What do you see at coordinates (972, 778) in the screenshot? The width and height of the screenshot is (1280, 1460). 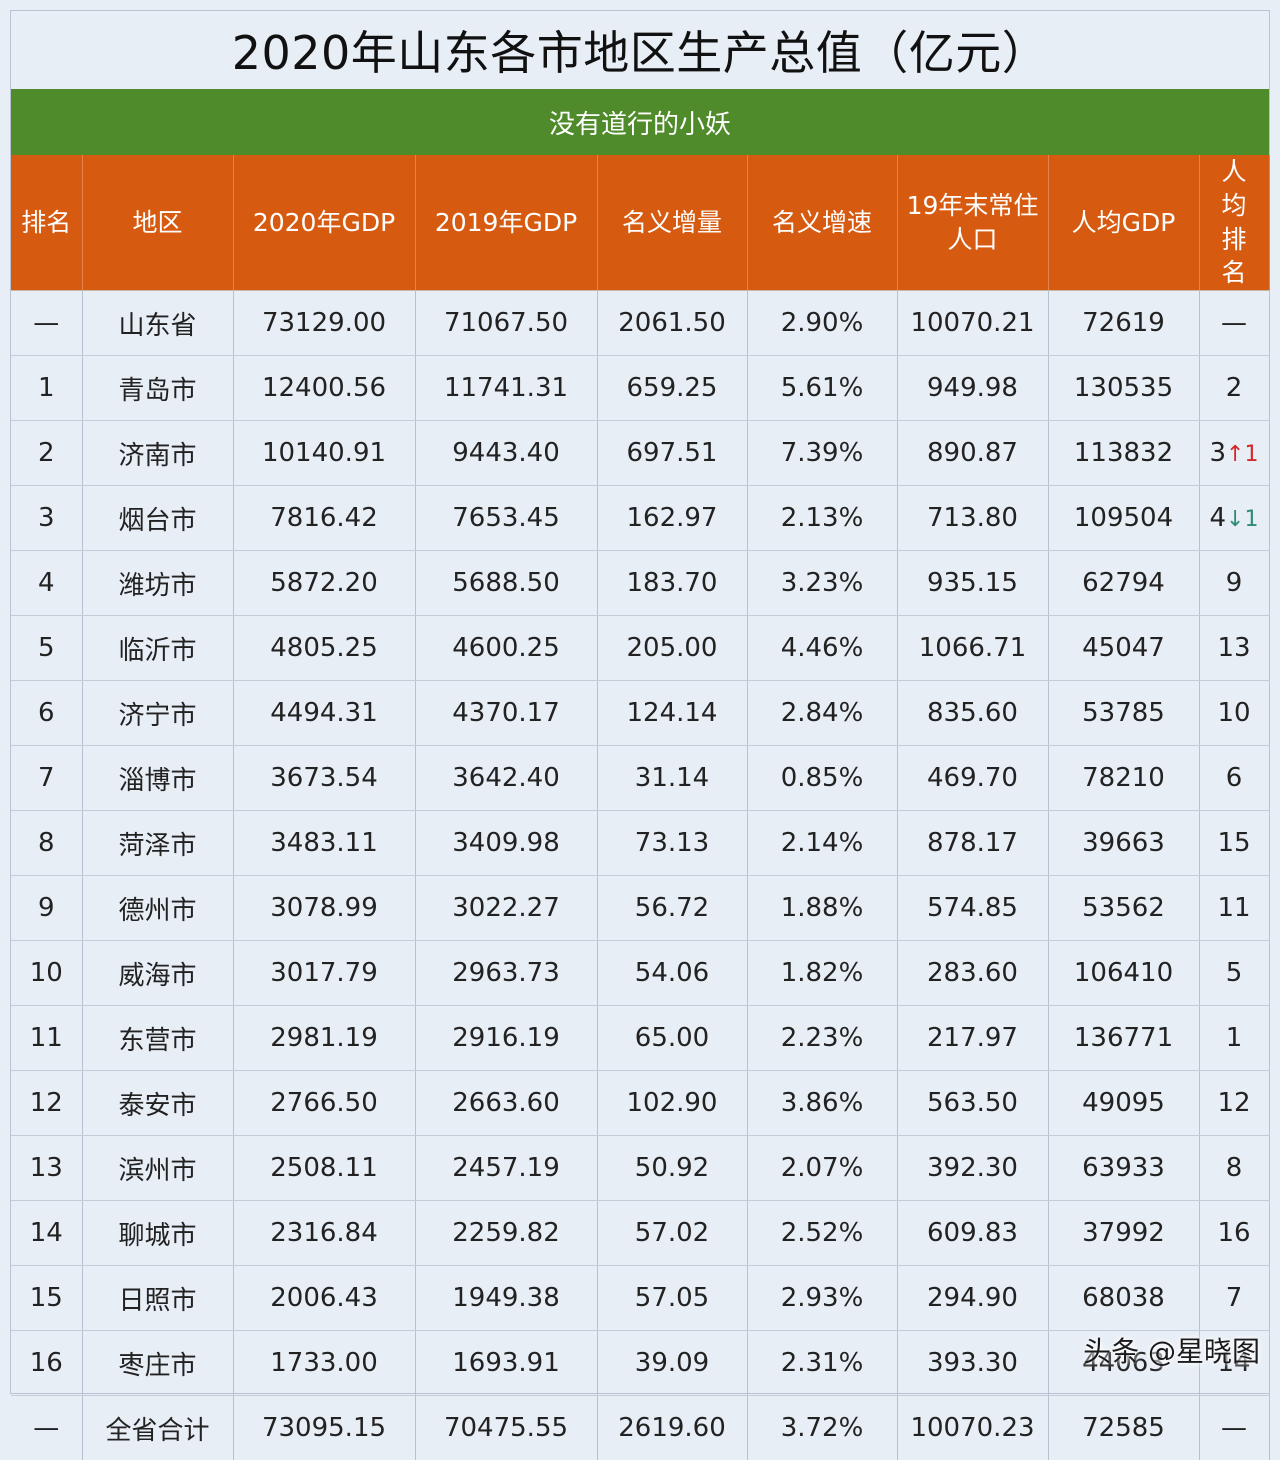 I see `cell-population: 469.70` at bounding box center [972, 778].